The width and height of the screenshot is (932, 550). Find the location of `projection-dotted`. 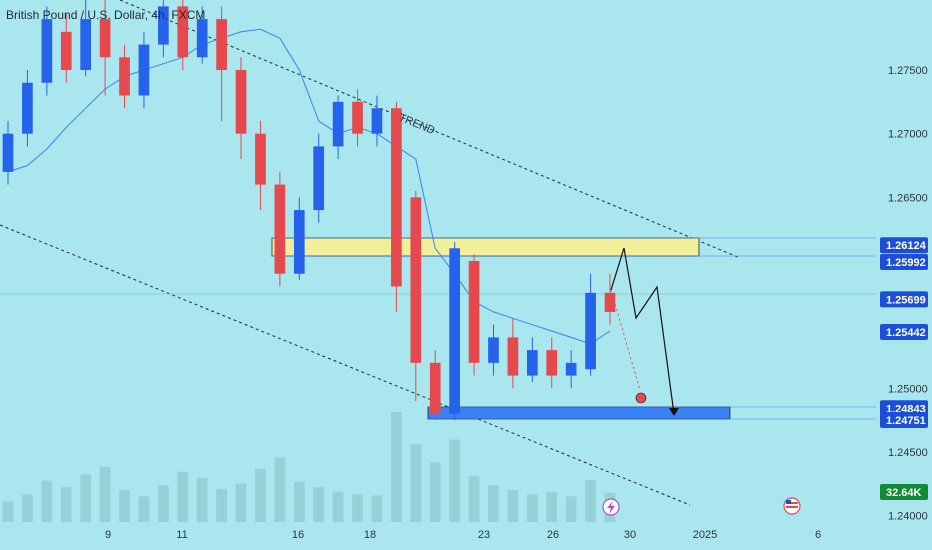

projection-dotted is located at coordinates (625, 340).